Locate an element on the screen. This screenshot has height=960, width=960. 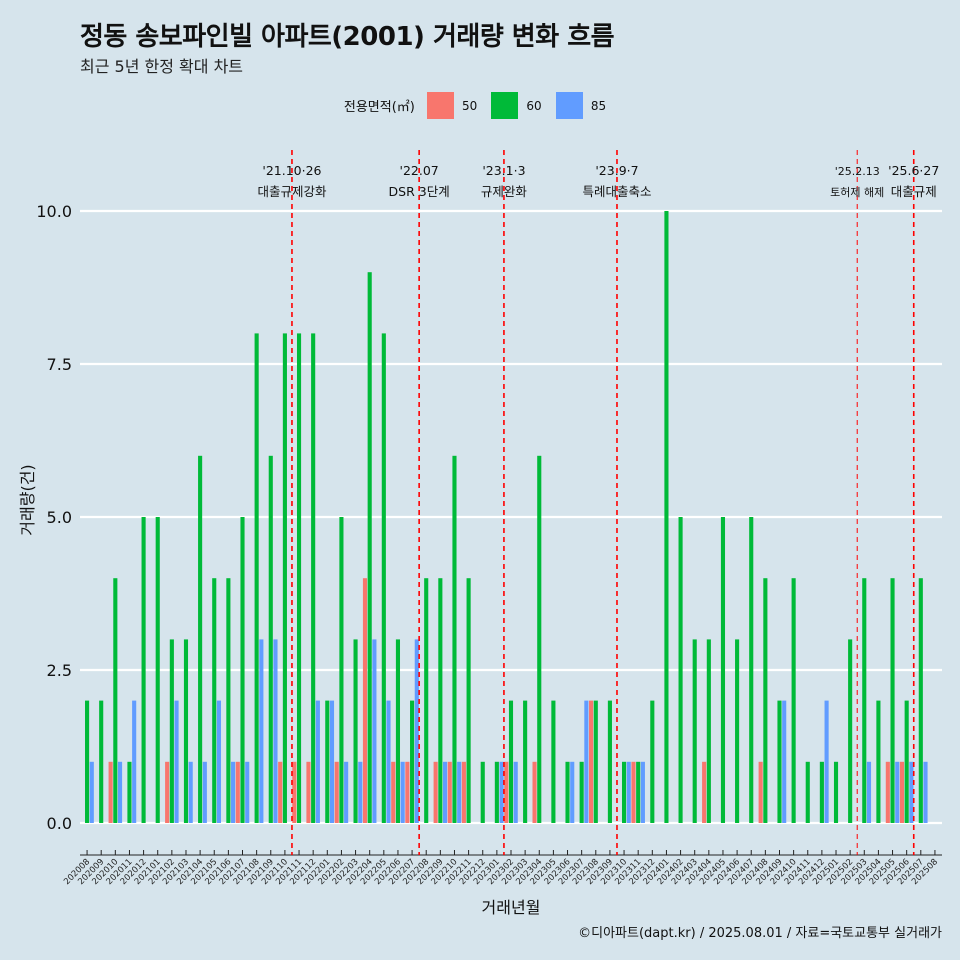
event-date-label: '23.1·3 is located at coordinates (503, 170).